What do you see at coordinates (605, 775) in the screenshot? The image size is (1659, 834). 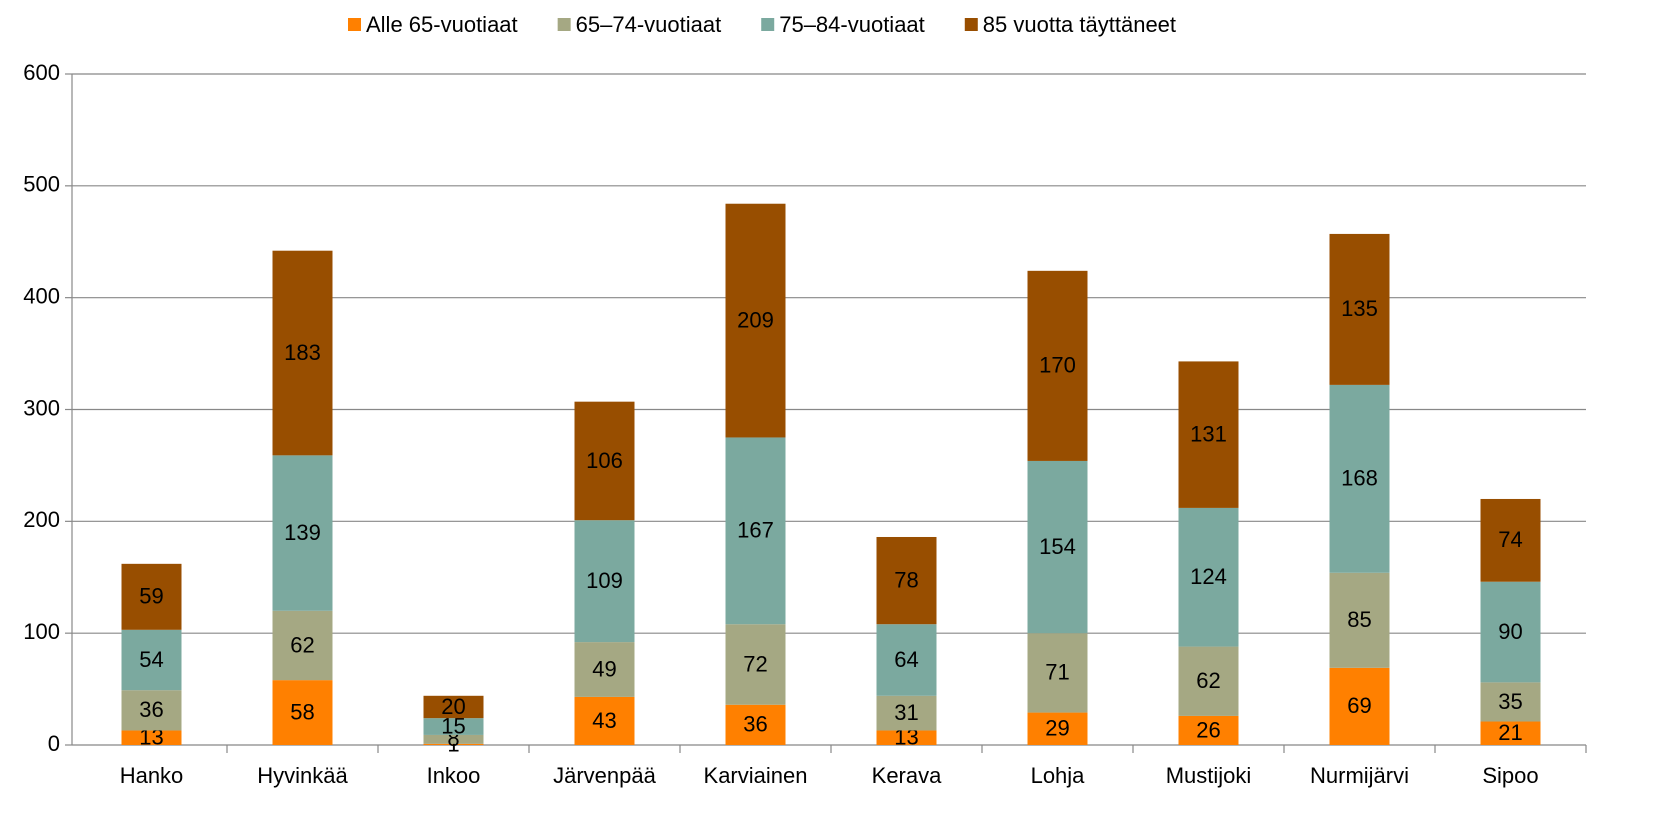 I see `x-tick-label: Järvenpää` at bounding box center [605, 775].